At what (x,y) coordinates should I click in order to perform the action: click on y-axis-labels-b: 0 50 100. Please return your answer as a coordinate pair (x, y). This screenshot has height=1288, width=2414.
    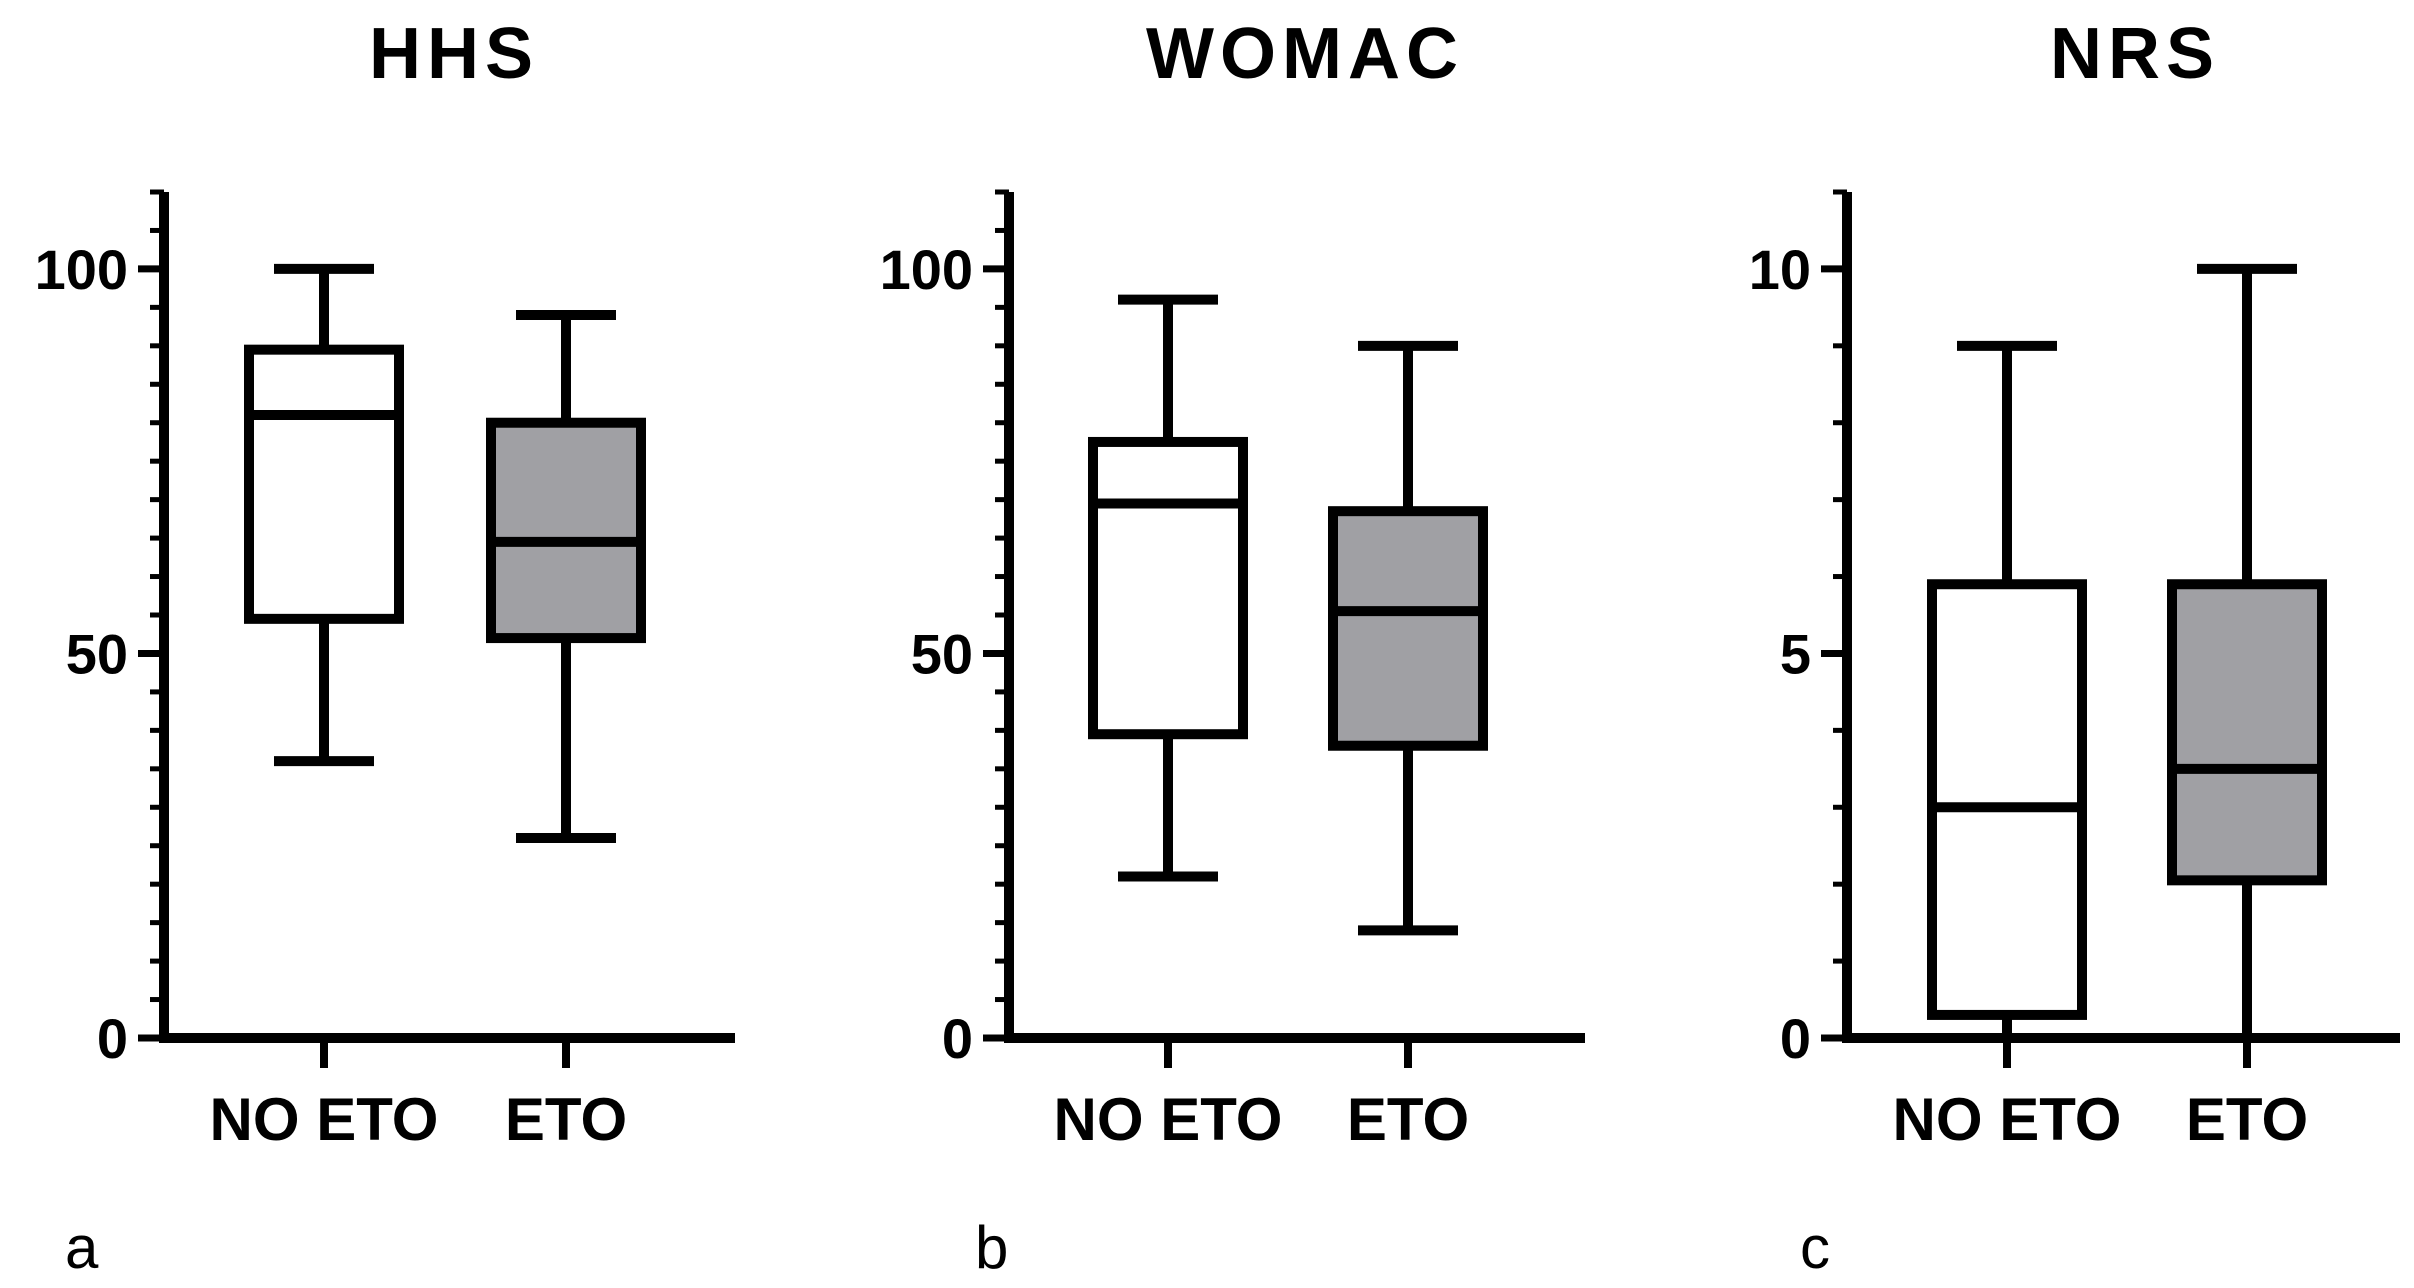
    Looking at the image, I should click on (926, 654).